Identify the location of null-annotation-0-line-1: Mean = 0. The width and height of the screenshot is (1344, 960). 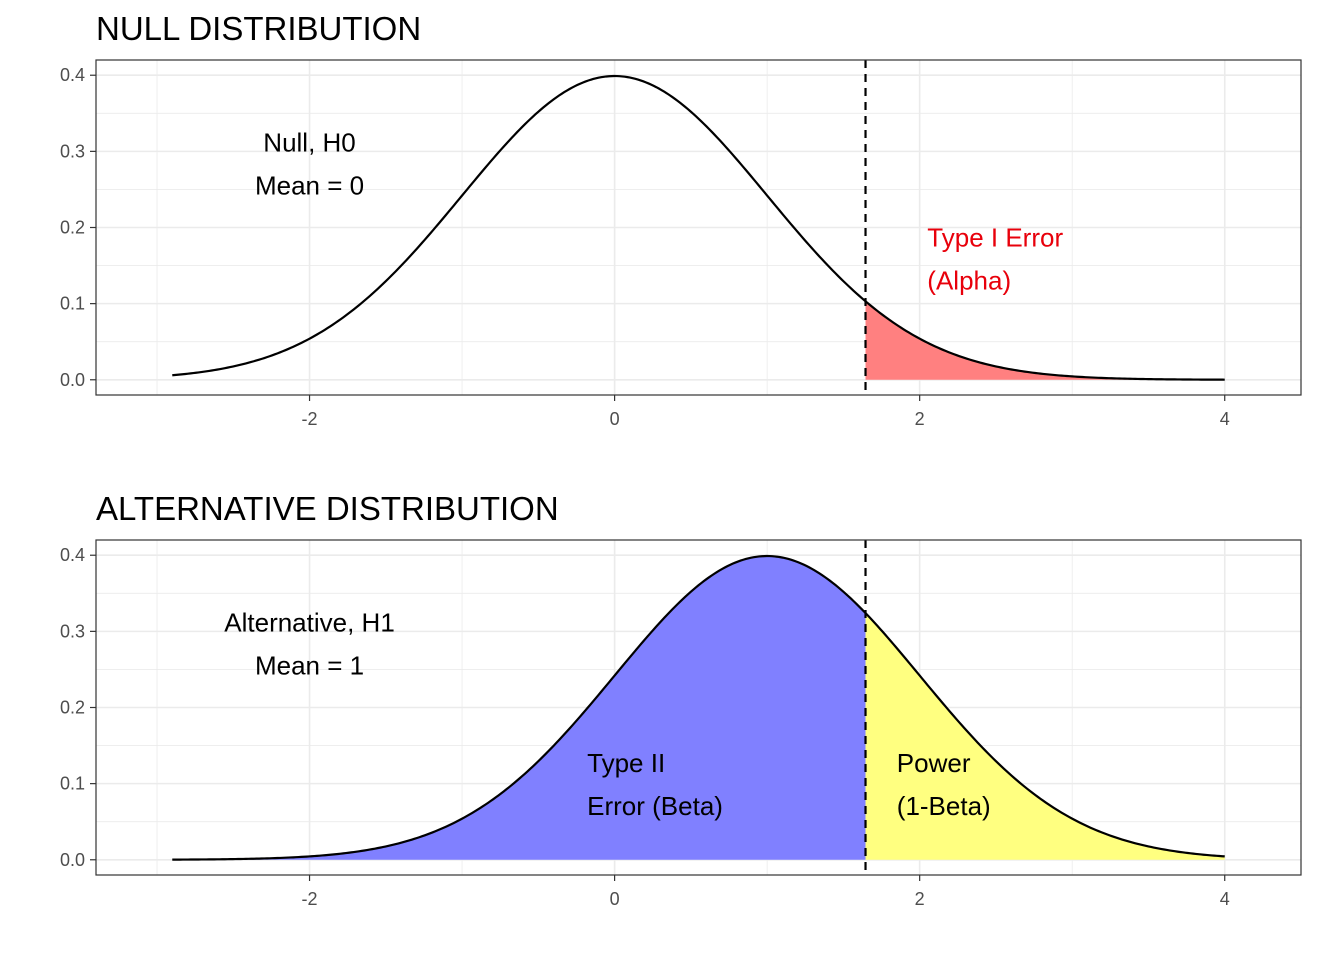
(309, 185).